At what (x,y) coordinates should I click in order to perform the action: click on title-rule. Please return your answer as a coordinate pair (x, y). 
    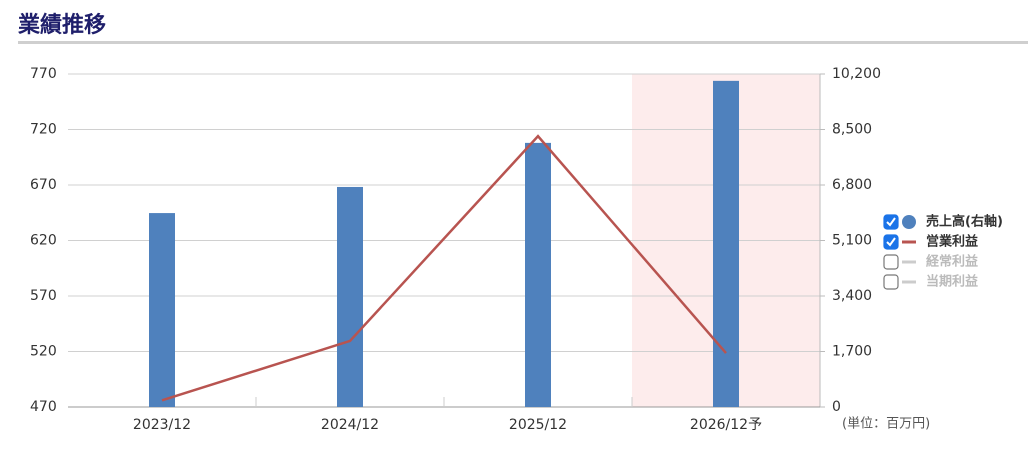
    Looking at the image, I should click on (523, 42).